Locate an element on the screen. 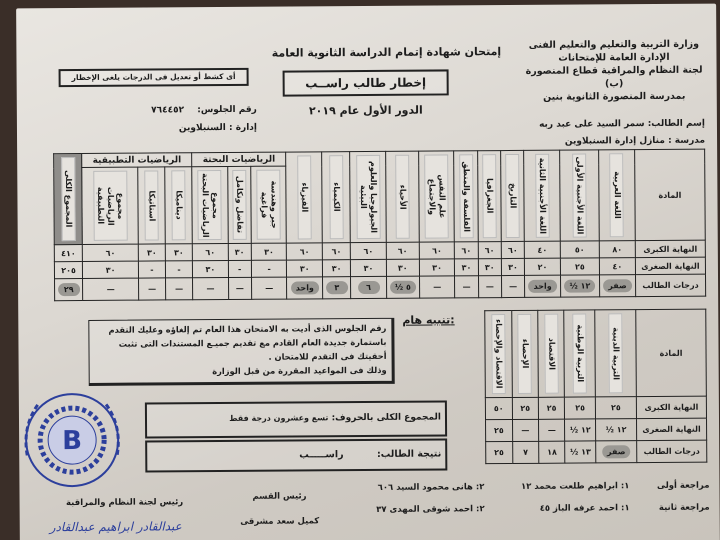  group-header-applied: الرياضيات التطبيقية is located at coordinates (136, 160).